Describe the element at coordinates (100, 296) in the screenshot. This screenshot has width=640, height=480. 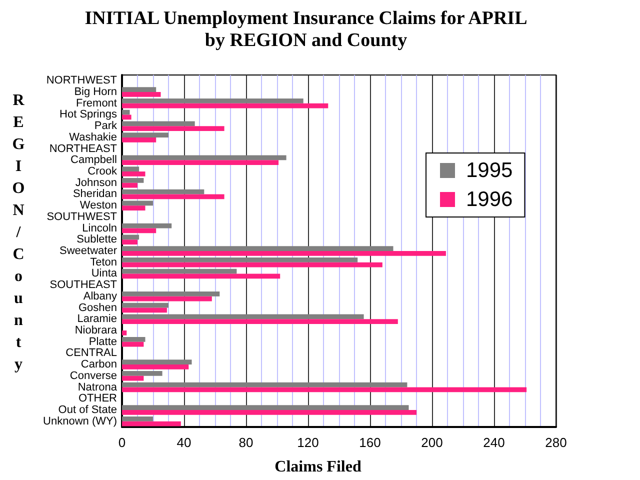
I see `y-tick-label: Albany` at that location.